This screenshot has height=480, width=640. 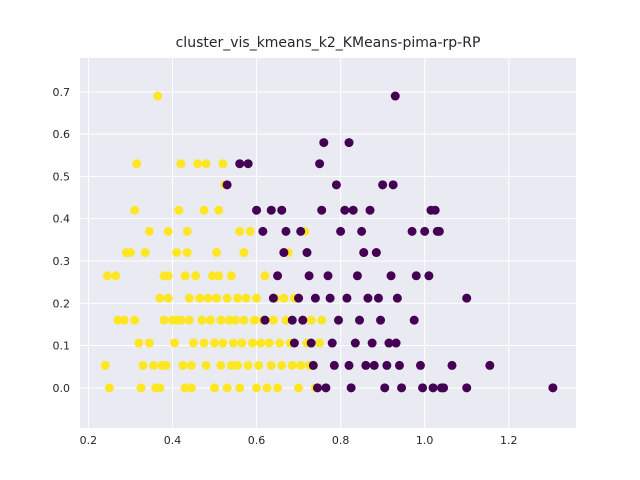 I want to click on y-tick-label: 0.1, so click(x=62, y=346).